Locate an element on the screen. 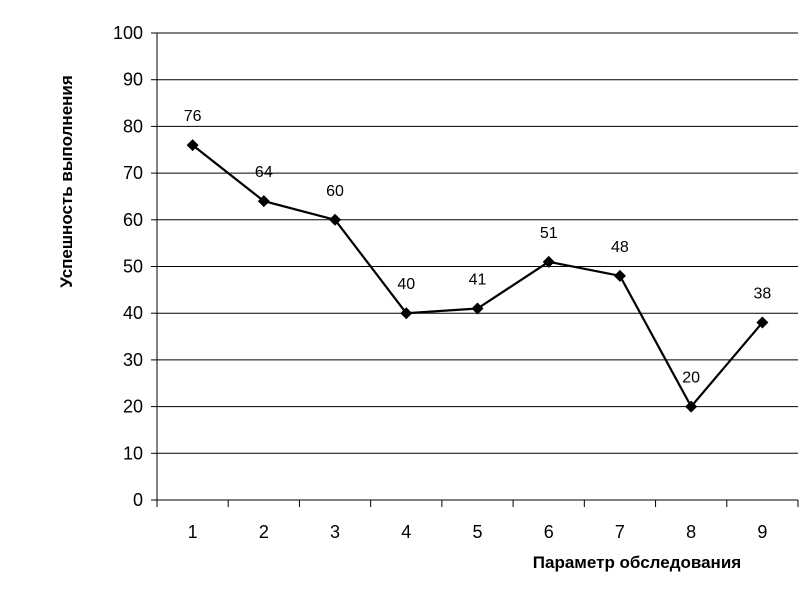 The width and height of the screenshot is (805, 590). y-tick-label: 40 is located at coordinates (133, 313).